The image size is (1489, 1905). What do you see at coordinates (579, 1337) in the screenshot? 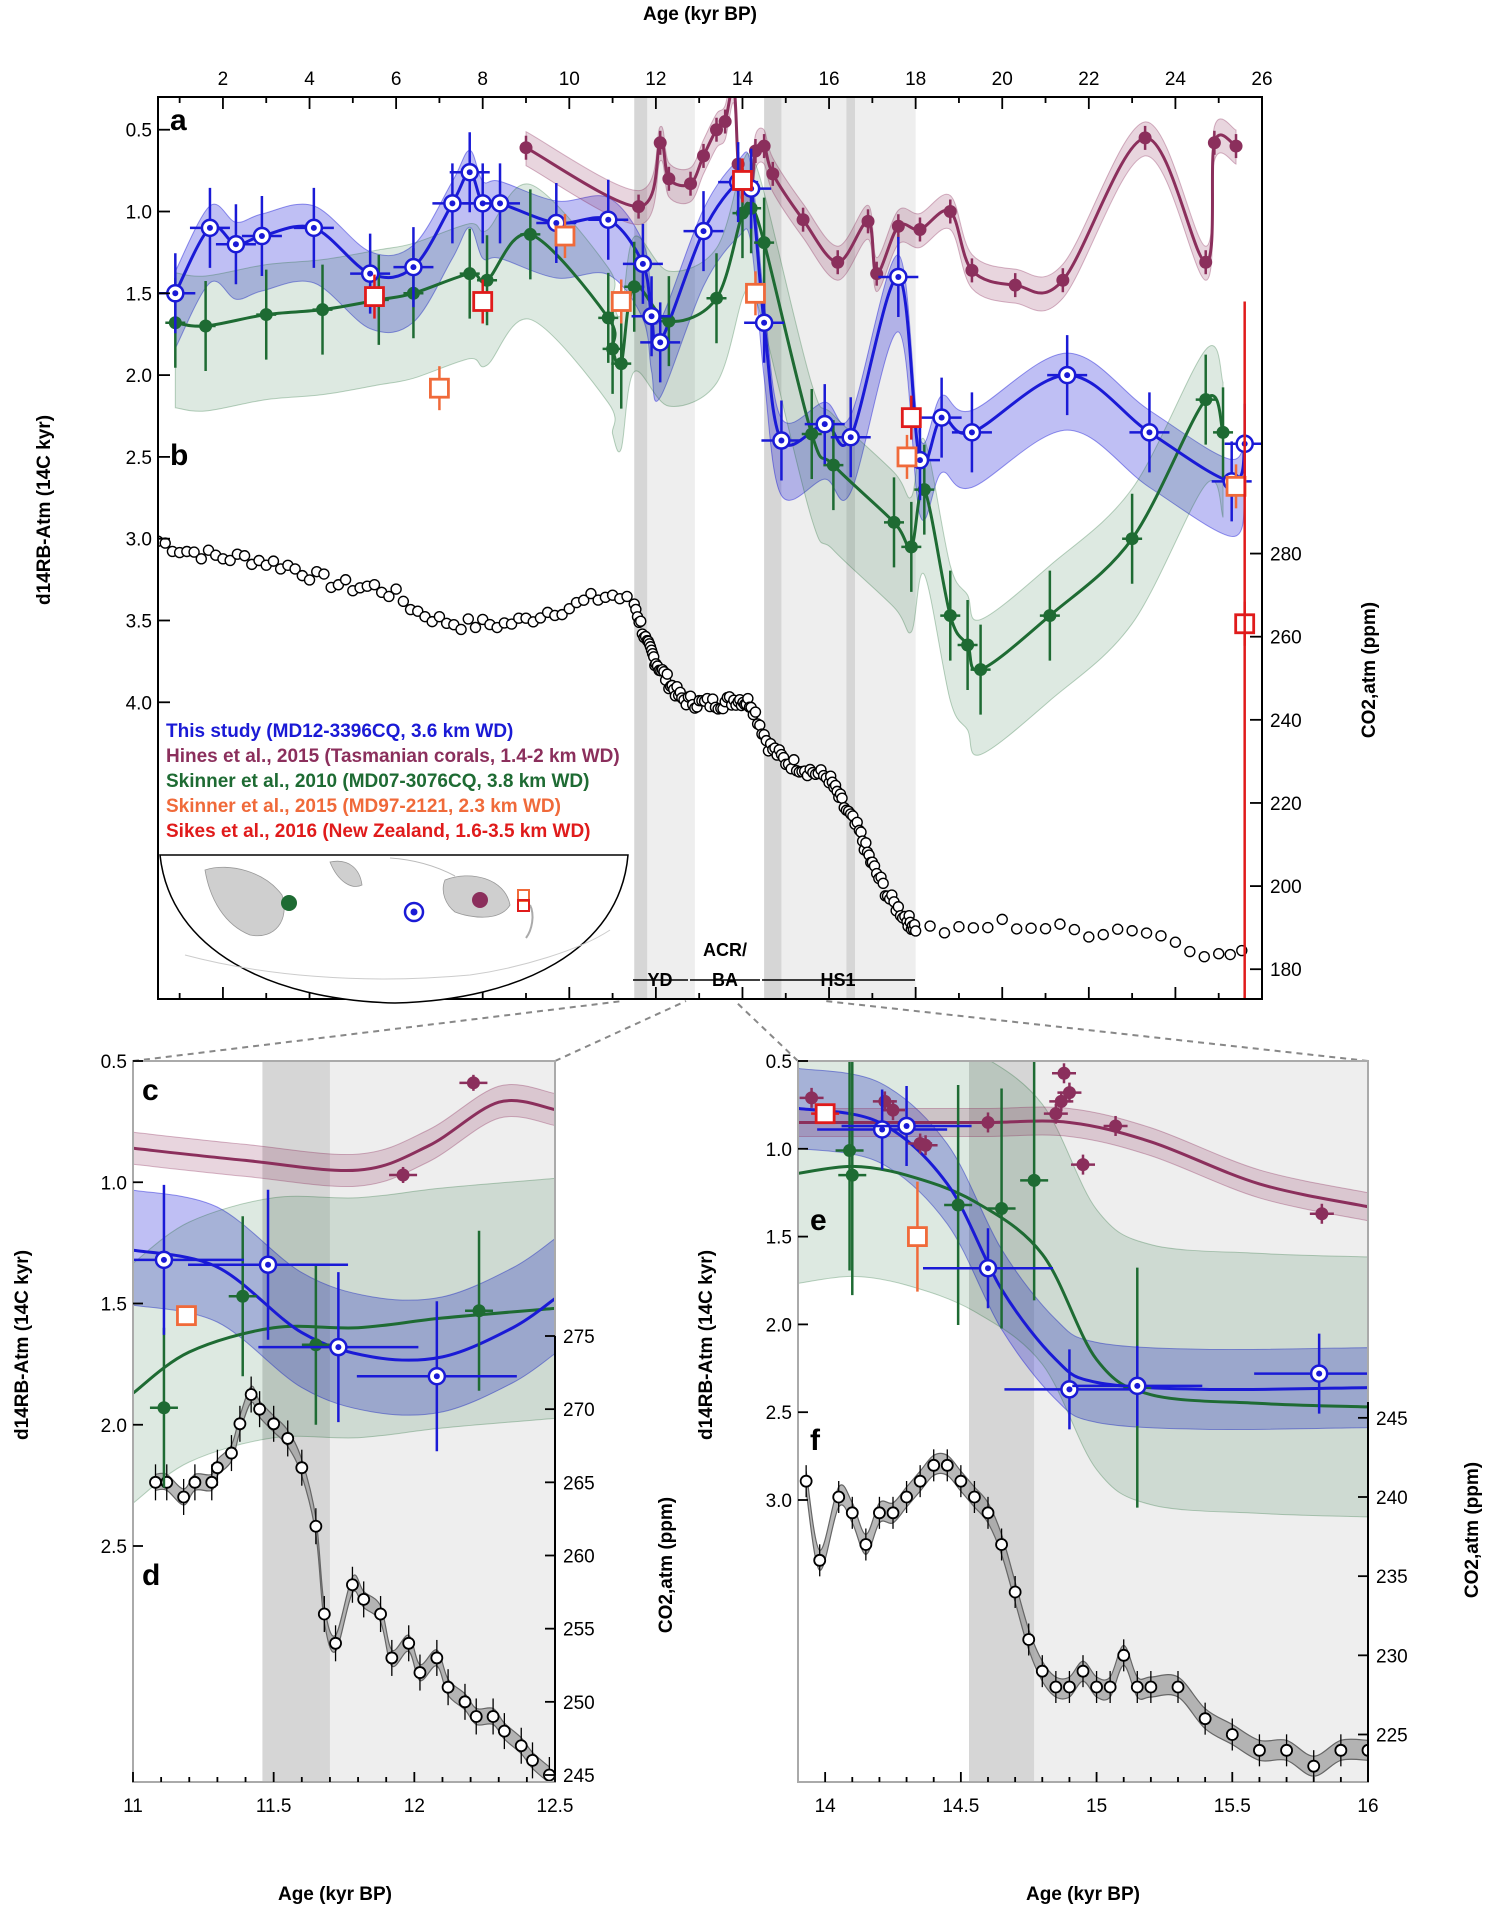
I see `right-axis-tick-label: 275` at bounding box center [579, 1337].